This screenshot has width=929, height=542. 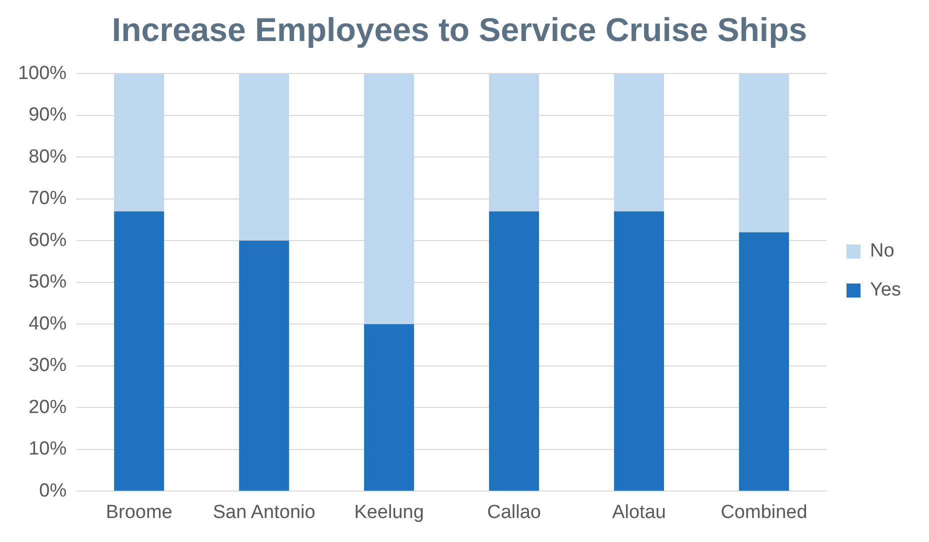 I want to click on legend-label: No, so click(x=882, y=251).